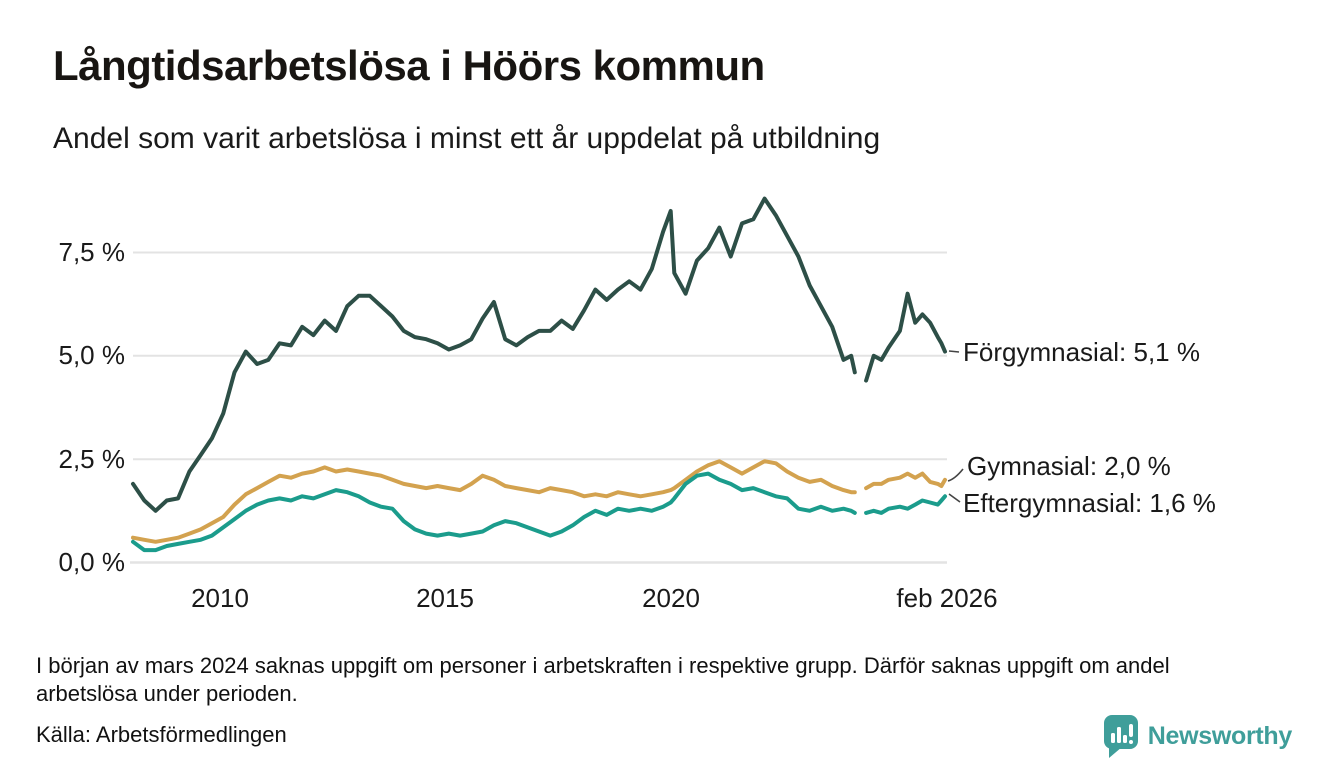  I want to click on y-tick-label: 5,0 %, so click(92, 355).